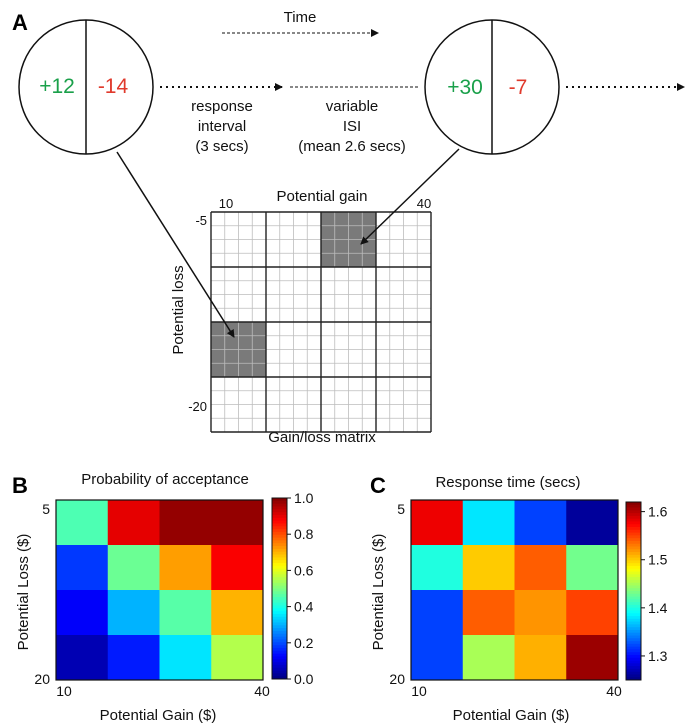  Describe the element at coordinates (352, 106) in the screenshot. I see `isi-line1: variable` at that location.